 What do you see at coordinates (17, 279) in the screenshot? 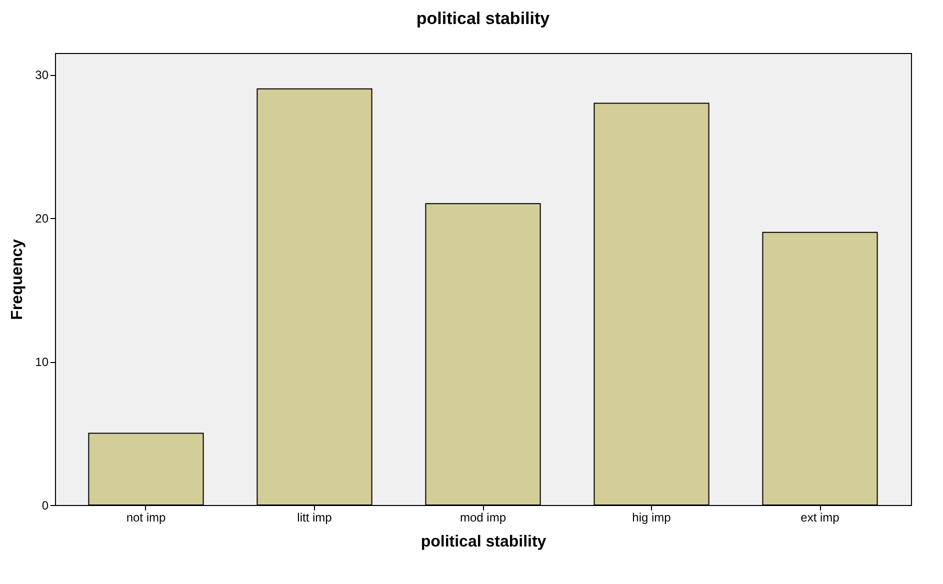
I see `y-axis-title: Frequency` at bounding box center [17, 279].